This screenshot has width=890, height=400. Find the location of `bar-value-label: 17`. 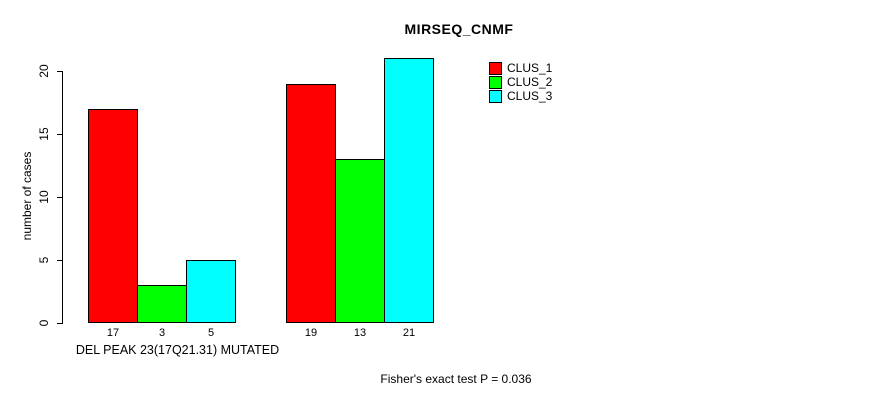

bar-value-label: 17 is located at coordinates (113, 333).